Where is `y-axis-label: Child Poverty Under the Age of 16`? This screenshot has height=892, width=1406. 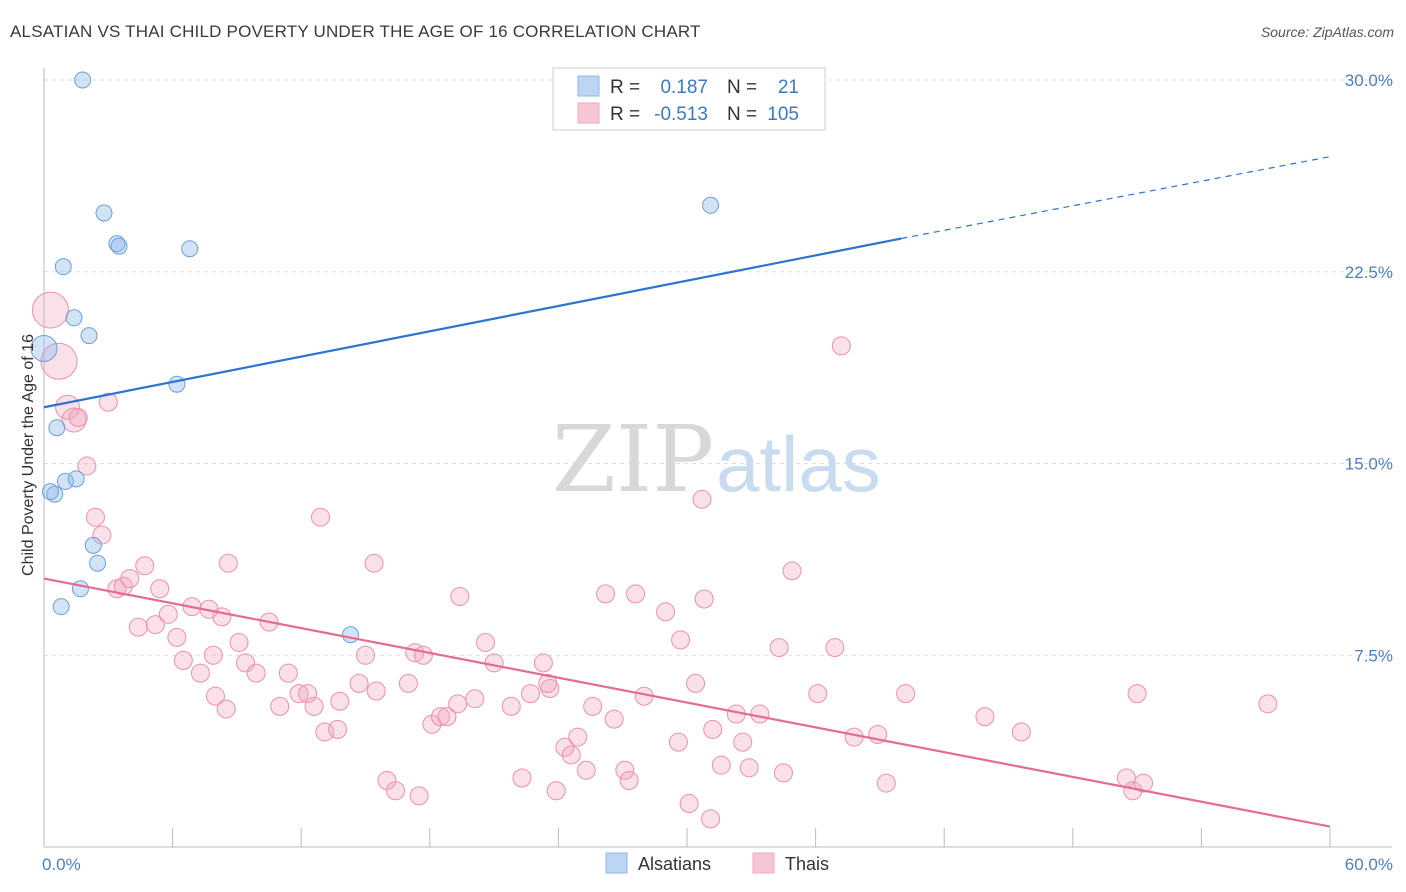
y-axis-label: Child Poverty Under the Age of 16 is located at coordinates (28, 455).